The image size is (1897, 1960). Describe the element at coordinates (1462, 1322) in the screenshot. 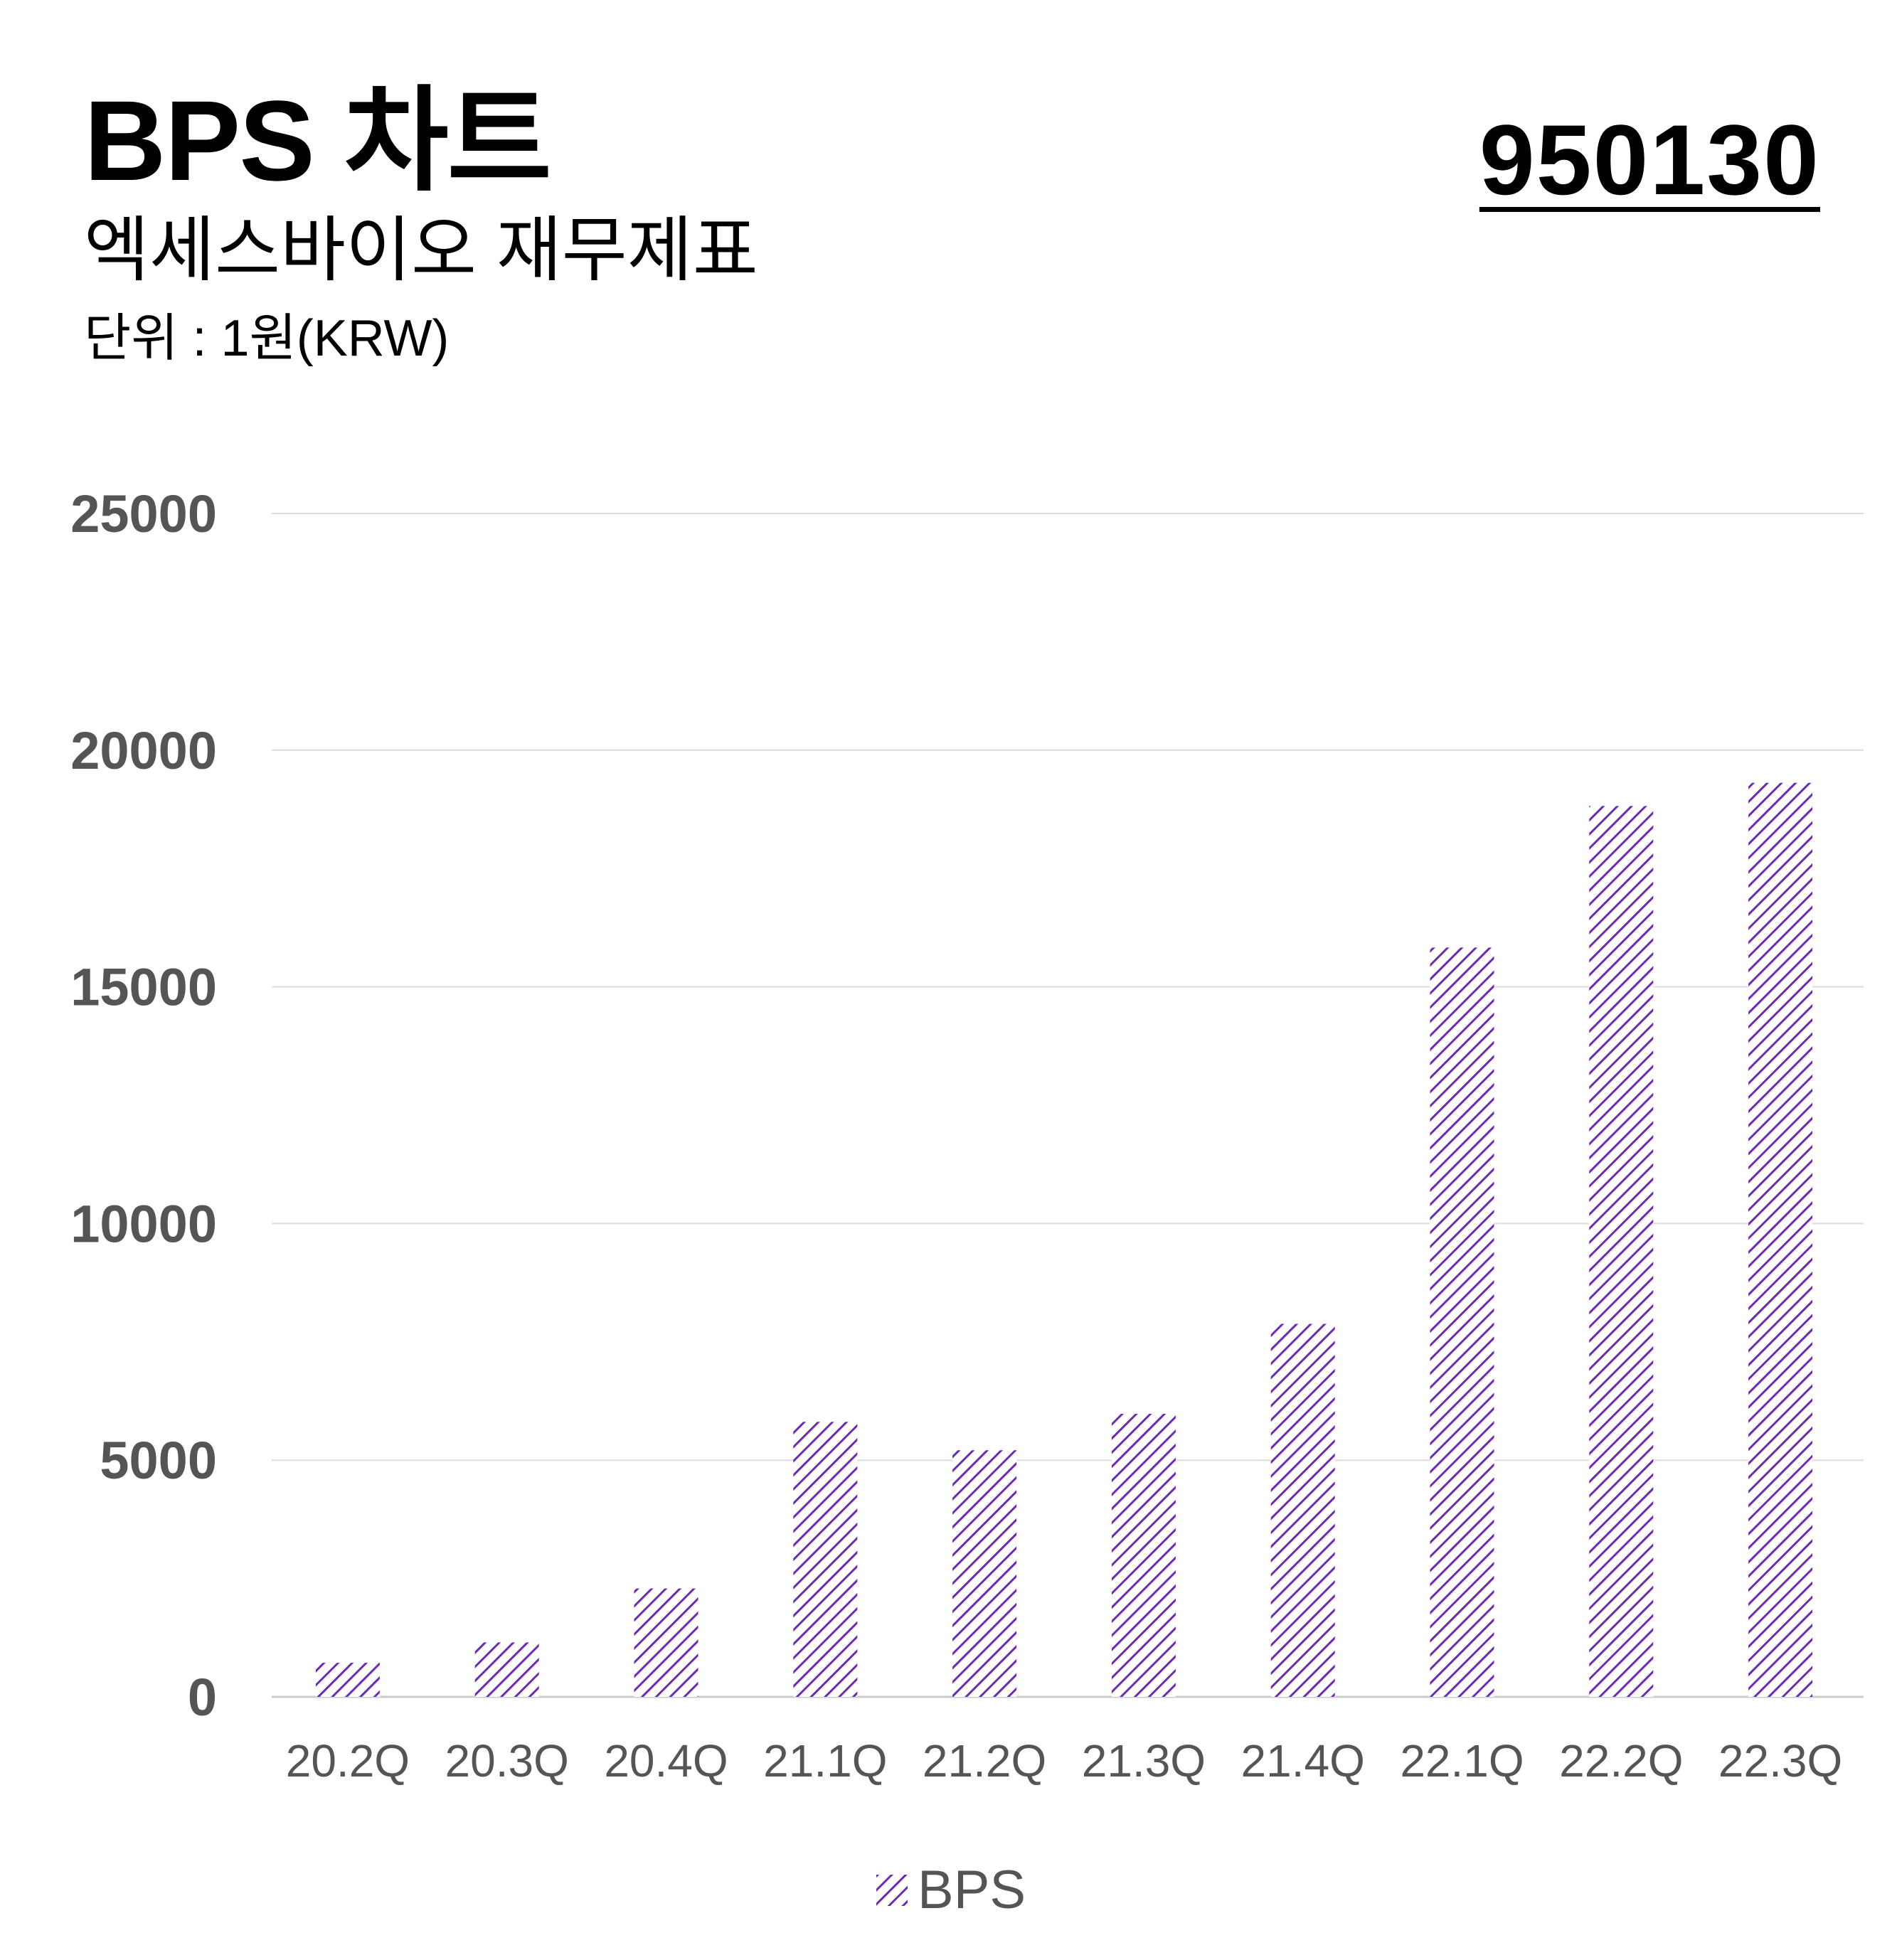

I see `bar-22.1Q` at that location.